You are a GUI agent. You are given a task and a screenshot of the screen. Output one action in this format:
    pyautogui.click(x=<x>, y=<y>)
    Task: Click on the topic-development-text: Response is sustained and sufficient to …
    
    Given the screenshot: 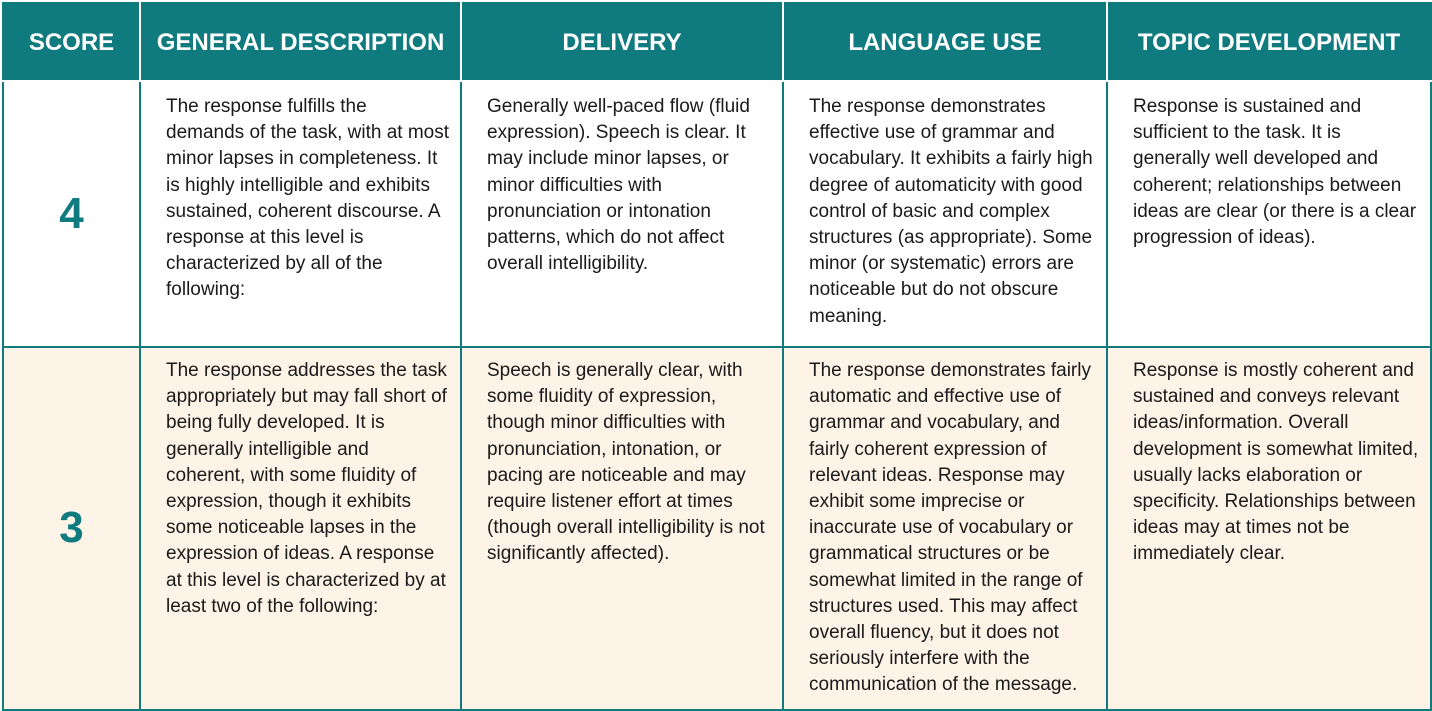 What is the action you would take?
    pyautogui.click(x=1275, y=172)
    